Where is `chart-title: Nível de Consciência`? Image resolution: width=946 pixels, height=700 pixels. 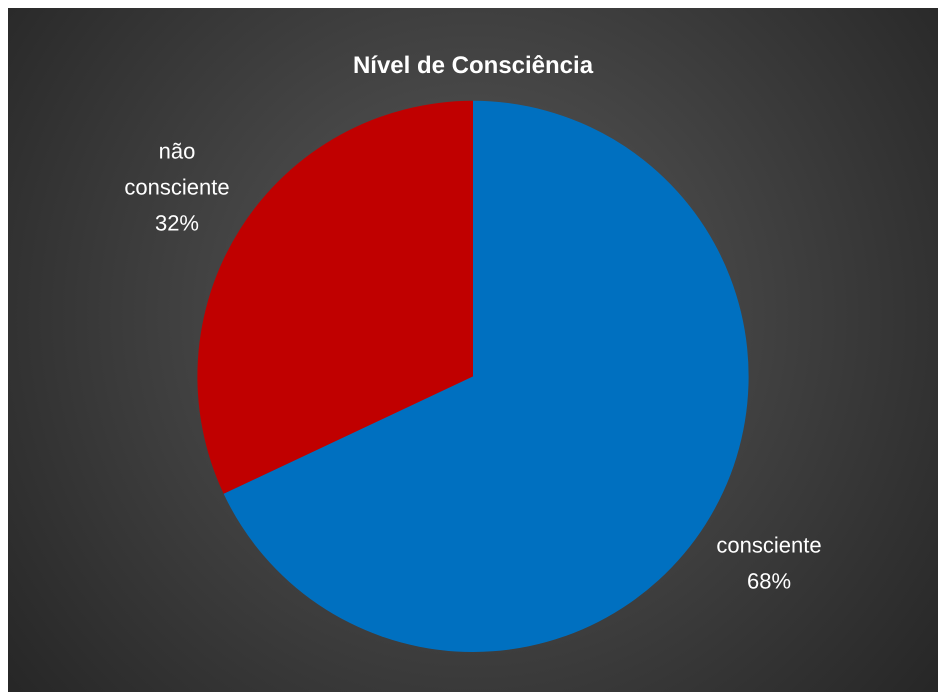
chart-title: Nível de Consciência is located at coordinates (473, 66).